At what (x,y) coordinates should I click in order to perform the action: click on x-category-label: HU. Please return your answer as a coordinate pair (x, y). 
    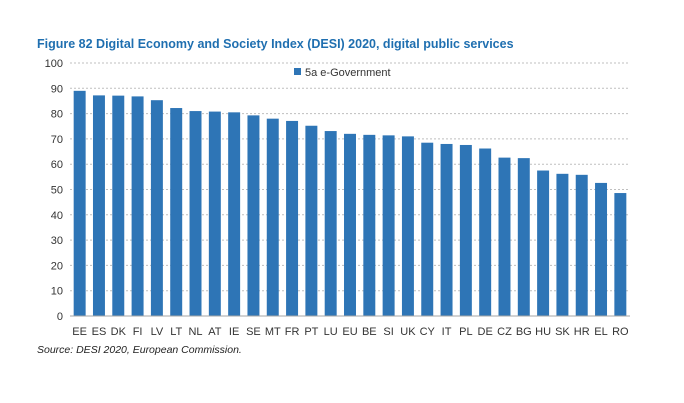
    Looking at the image, I should click on (543, 332).